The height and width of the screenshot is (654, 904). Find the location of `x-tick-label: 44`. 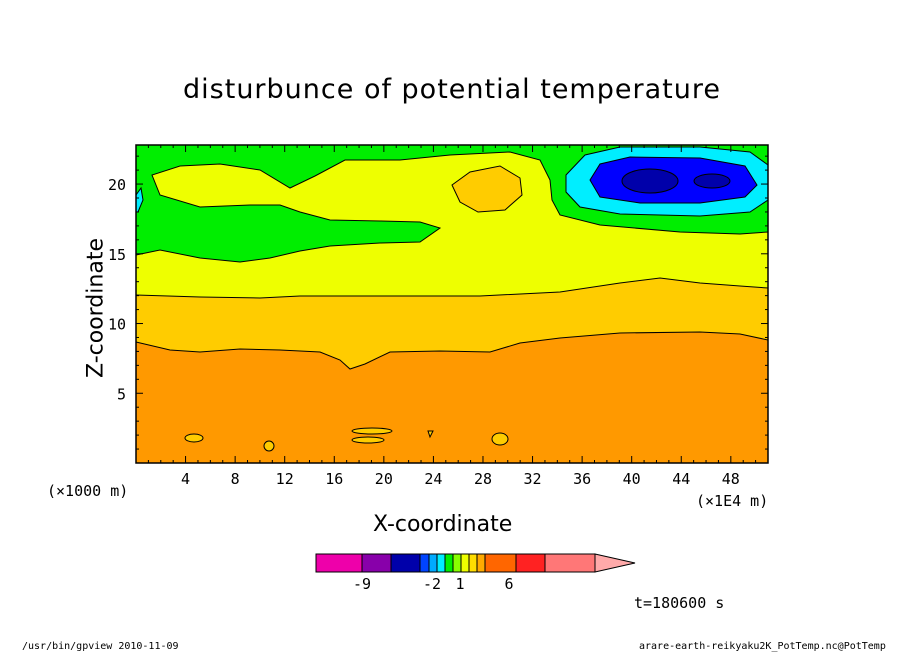

x-tick-label: 44 is located at coordinates (681, 479).